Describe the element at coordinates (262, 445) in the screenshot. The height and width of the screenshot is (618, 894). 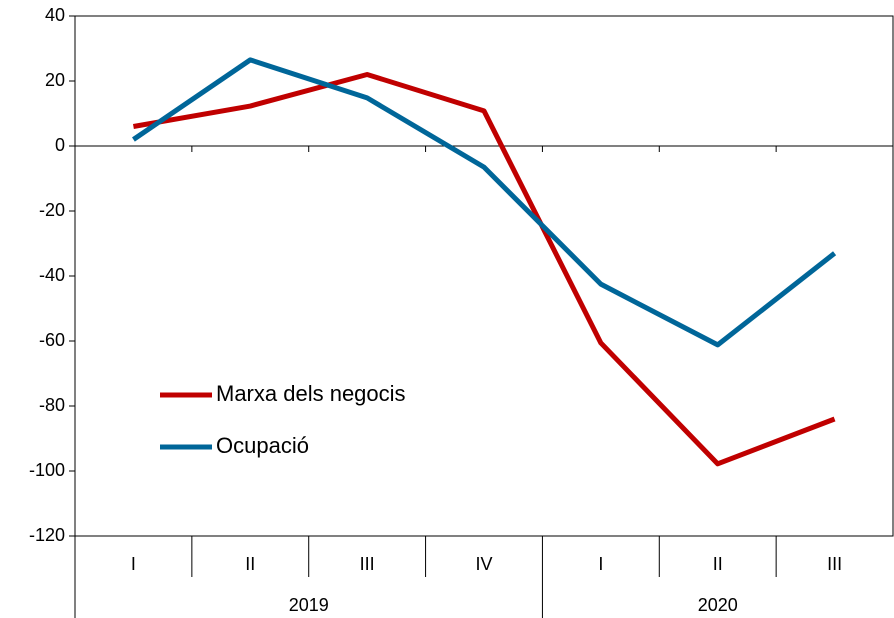
I see `legend-label: Ocupació` at that location.